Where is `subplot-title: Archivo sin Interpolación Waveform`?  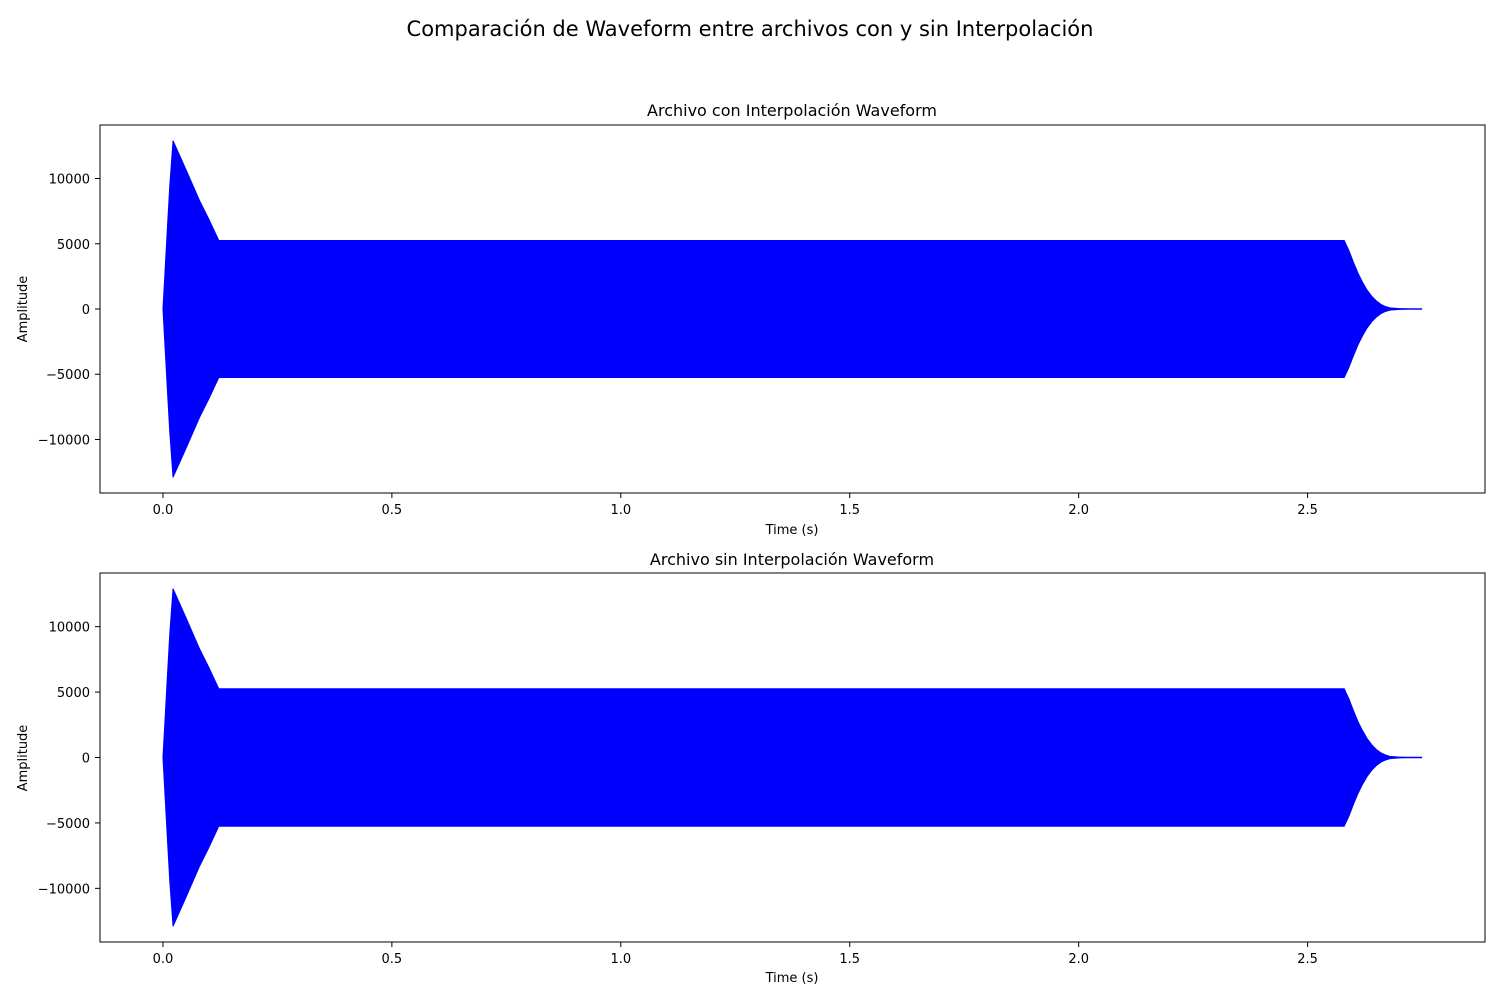
subplot-title: Archivo sin Interpolación Waveform is located at coordinates (792, 559).